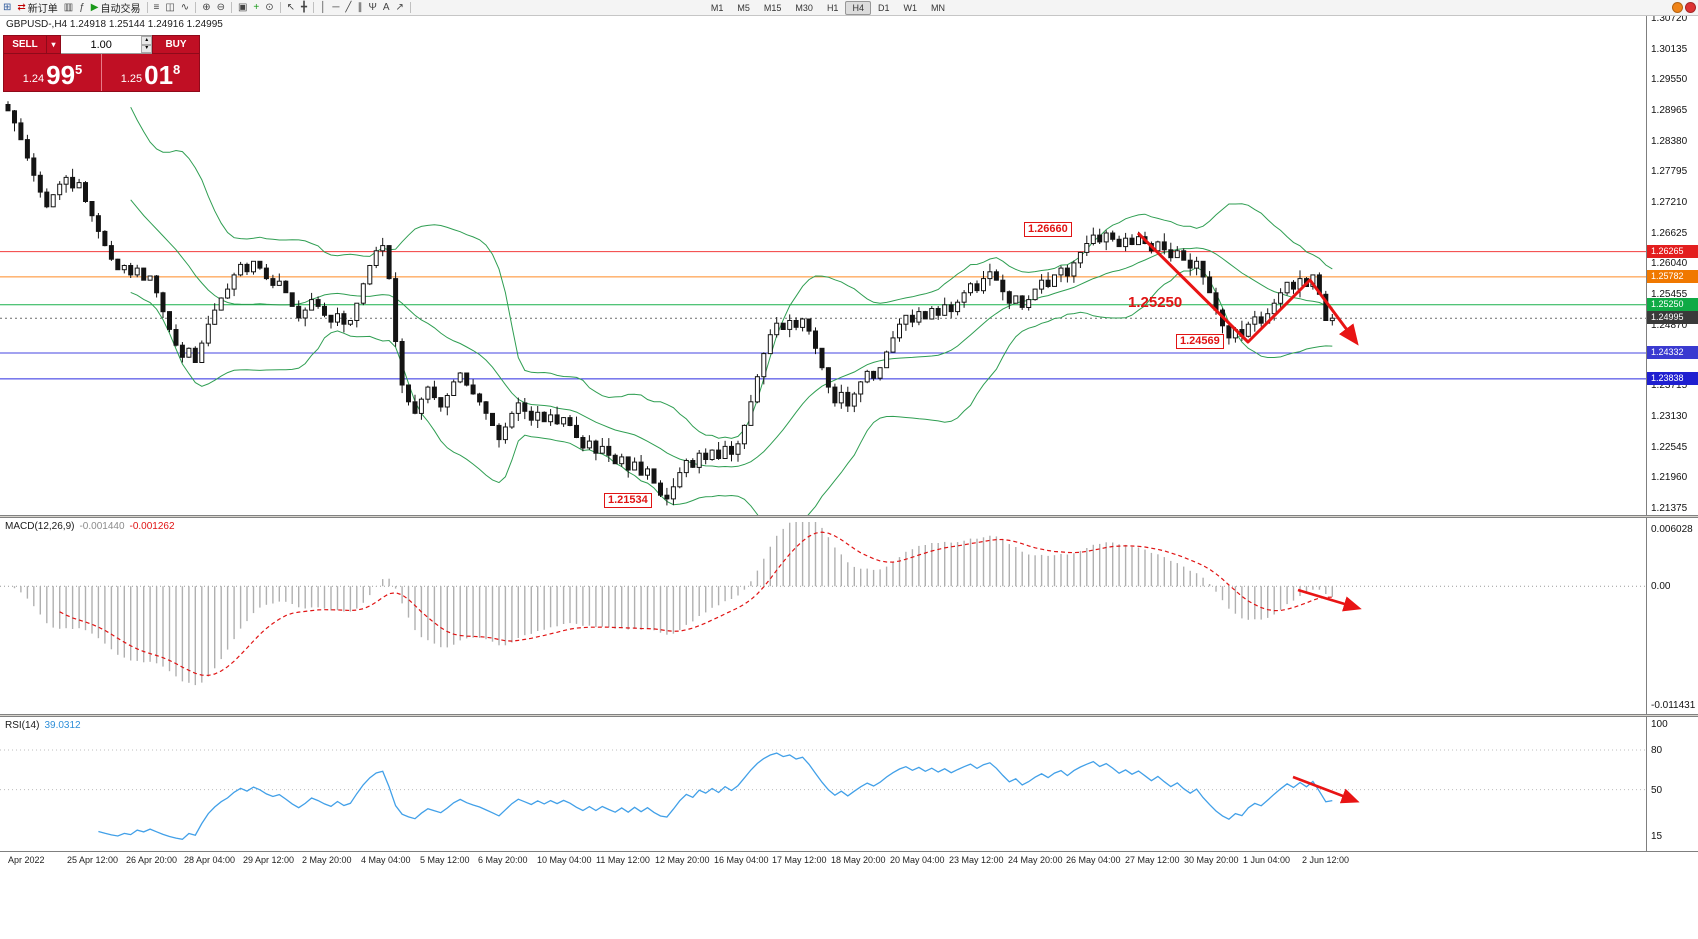  Describe the element at coordinates (1326, 789) in the screenshot. I see `rsi-arrow` at that location.